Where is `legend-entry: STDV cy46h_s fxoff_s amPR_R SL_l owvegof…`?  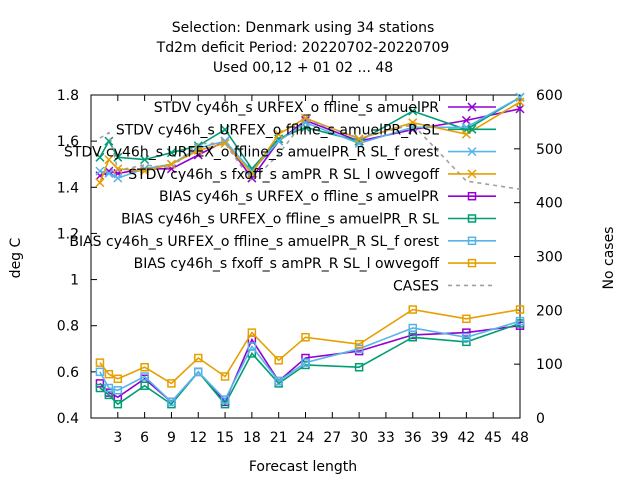 legend-entry: STDV cy46h_s fxoff_s amPR_R SL_l owvegof… is located at coordinates (312, 175).